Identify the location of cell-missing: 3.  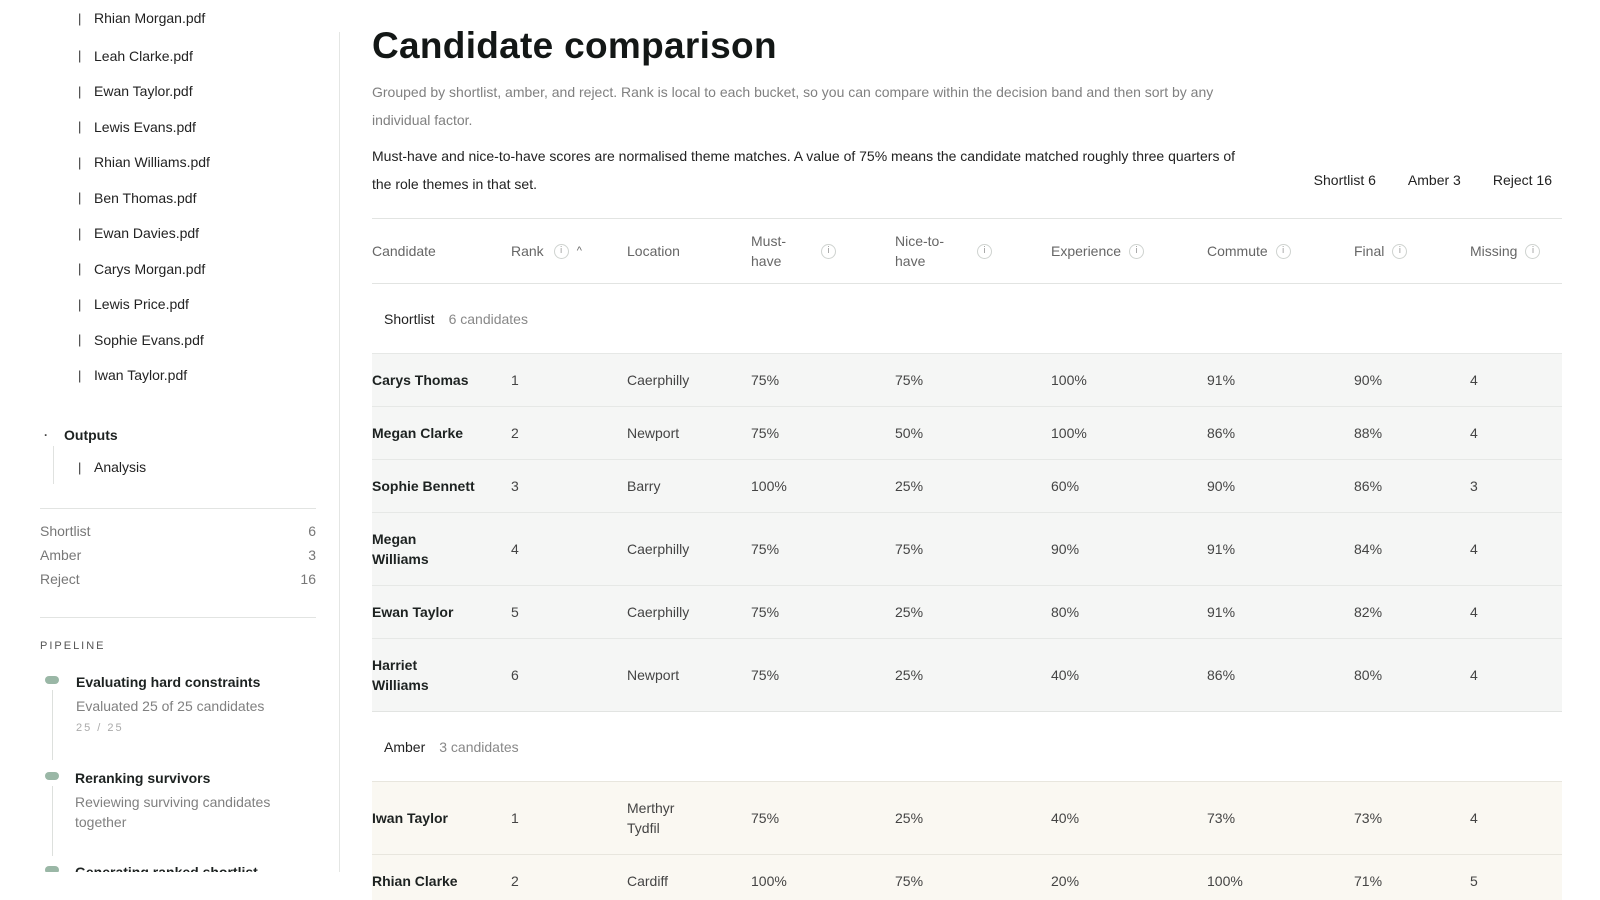
(1474, 486).